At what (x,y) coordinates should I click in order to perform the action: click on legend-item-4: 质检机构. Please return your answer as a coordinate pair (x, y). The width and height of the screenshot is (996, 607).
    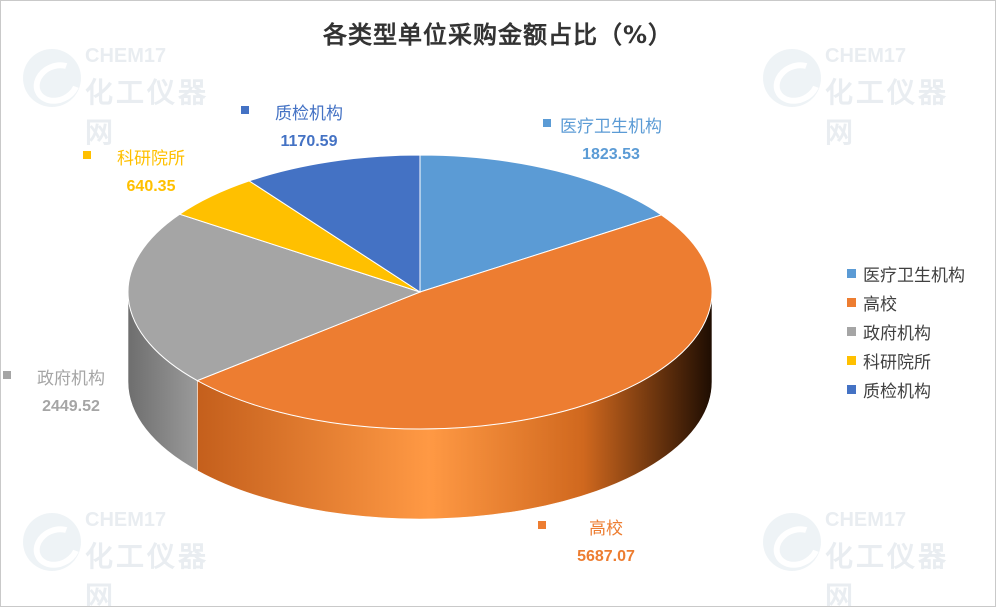
    Looking at the image, I should click on (906, 389).